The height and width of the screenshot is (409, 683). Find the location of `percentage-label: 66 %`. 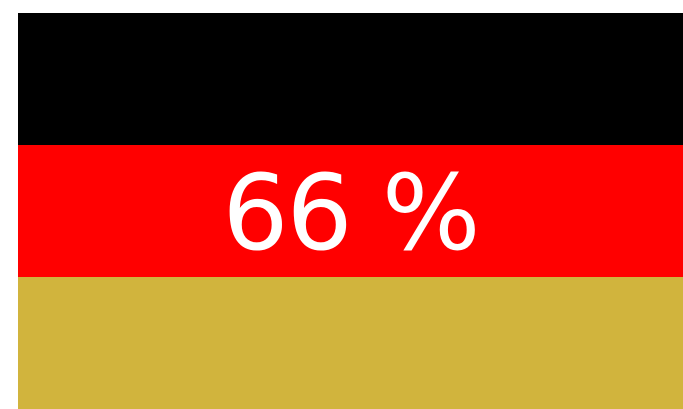

percentage-label: 66 % is located at coordinates (351, 213).